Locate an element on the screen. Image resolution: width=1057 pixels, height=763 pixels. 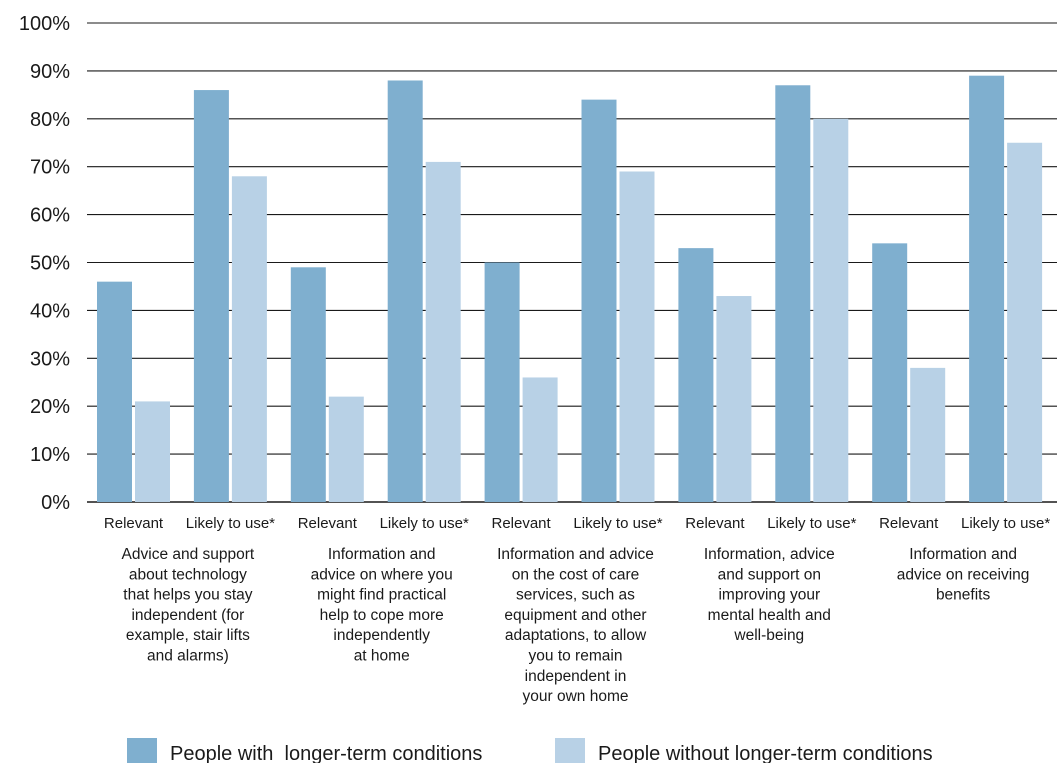
group-label-line: equipment and other is located at coordinates (575, 615).